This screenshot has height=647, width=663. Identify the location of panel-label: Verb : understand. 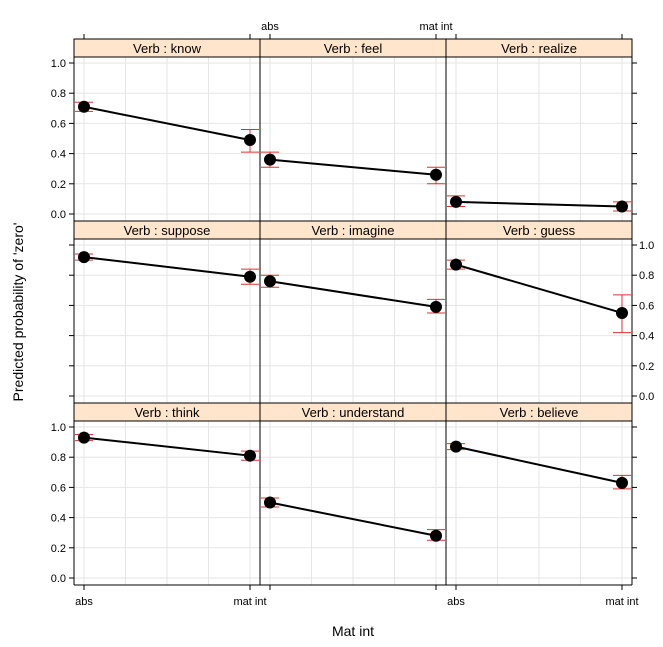
(353, 412).